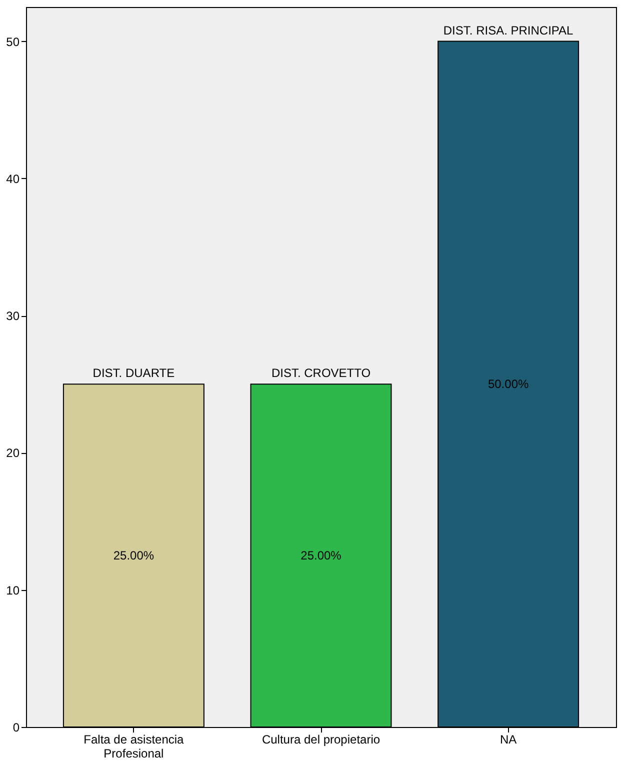 This screenshot has height=775, width=637. I want to click on annotation: DIST. CROVETTO, so click(321, 373).